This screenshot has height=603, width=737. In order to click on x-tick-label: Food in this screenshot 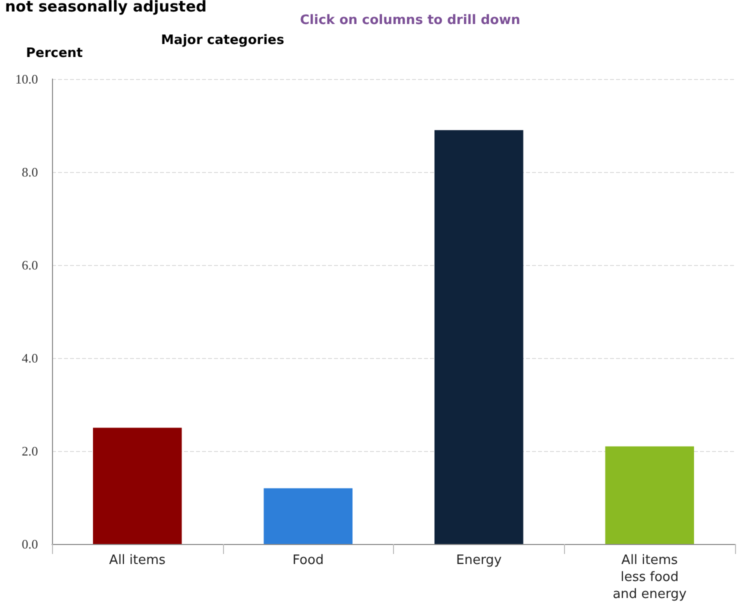, I will do `click(308, 560)`.